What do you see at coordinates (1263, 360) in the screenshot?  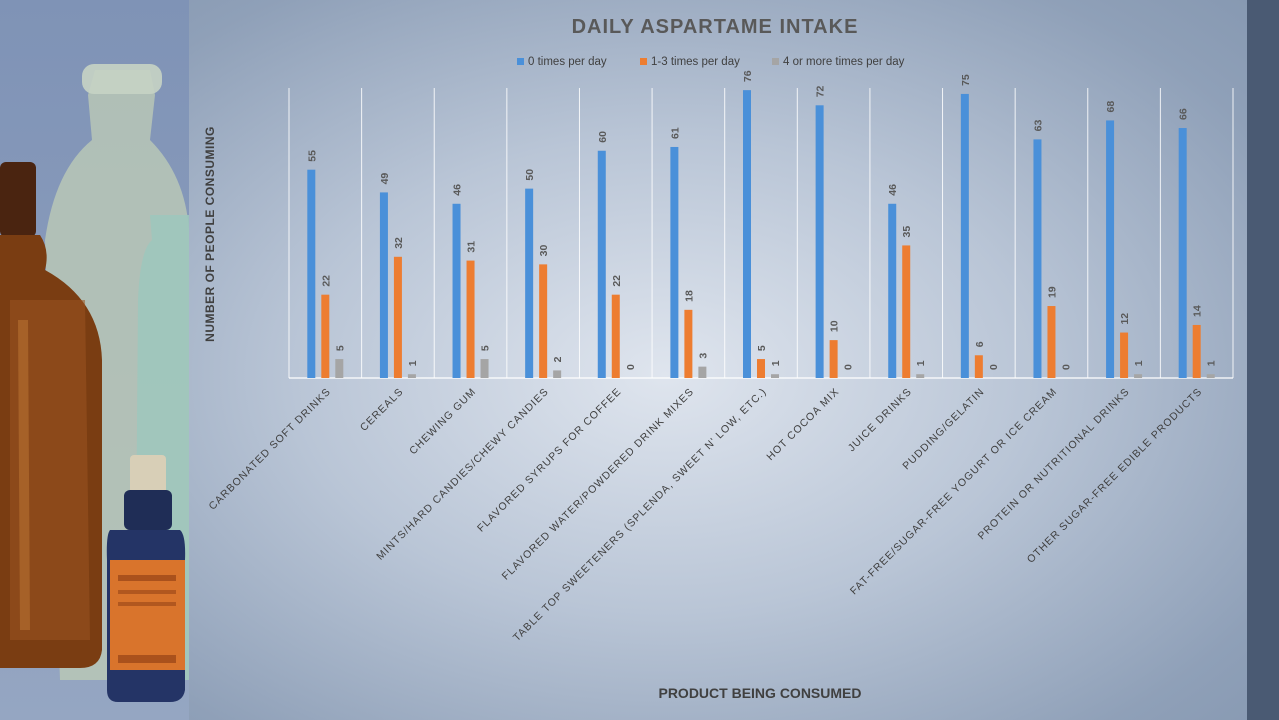 I see `right-edge-bar` at bounding box center [1263, 360].